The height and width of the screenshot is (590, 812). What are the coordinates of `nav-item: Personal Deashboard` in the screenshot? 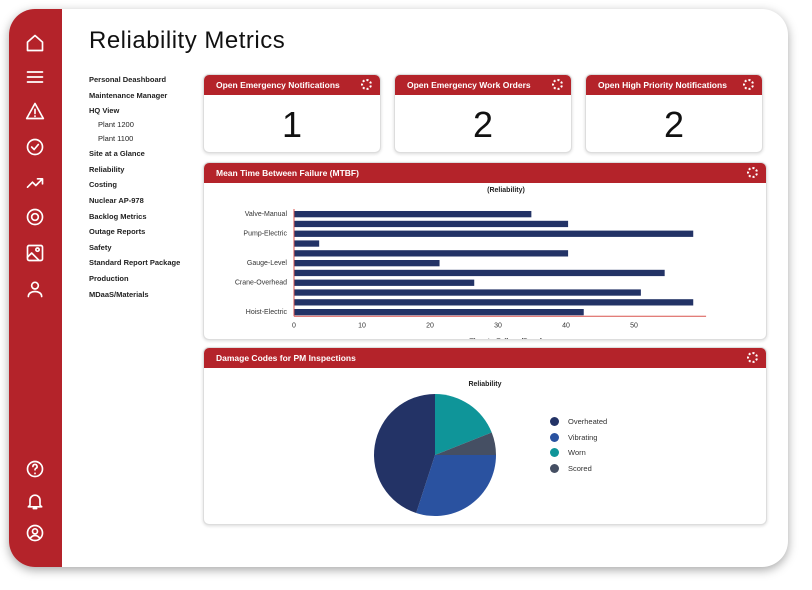 It's located at (128, 79).